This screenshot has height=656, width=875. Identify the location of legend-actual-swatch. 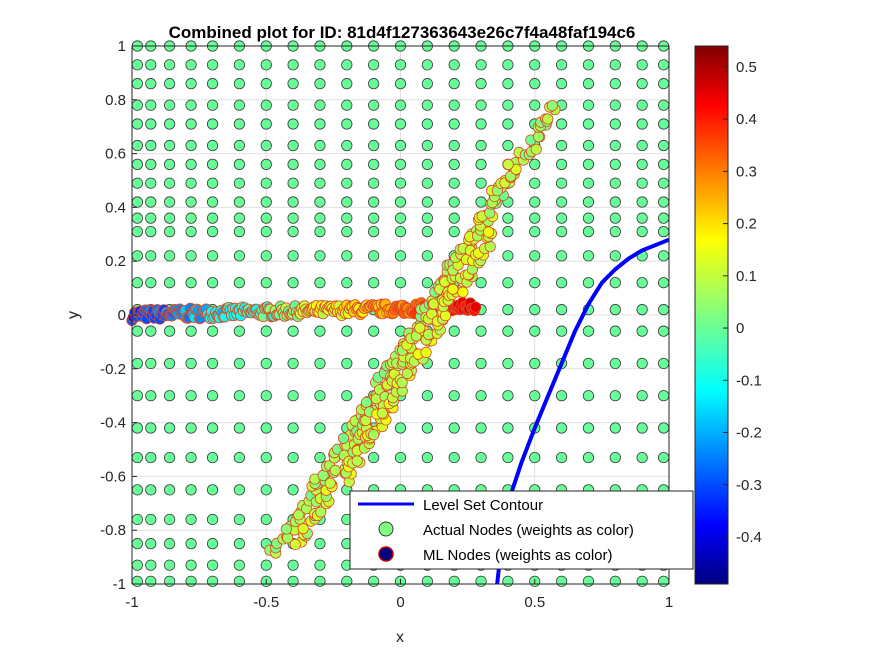
(386, 529).